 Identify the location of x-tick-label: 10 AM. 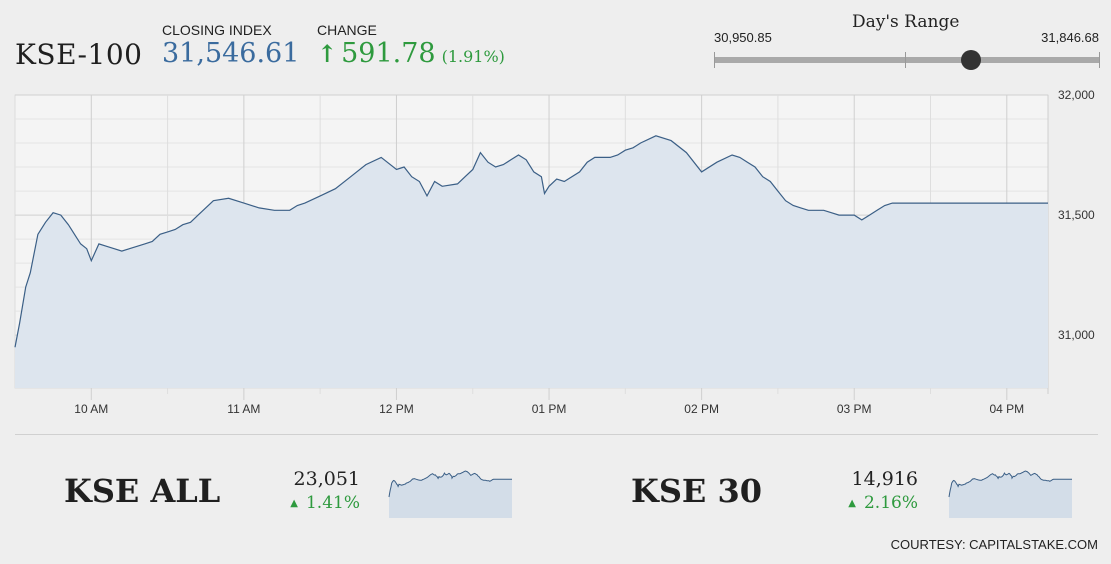
(91, 409).